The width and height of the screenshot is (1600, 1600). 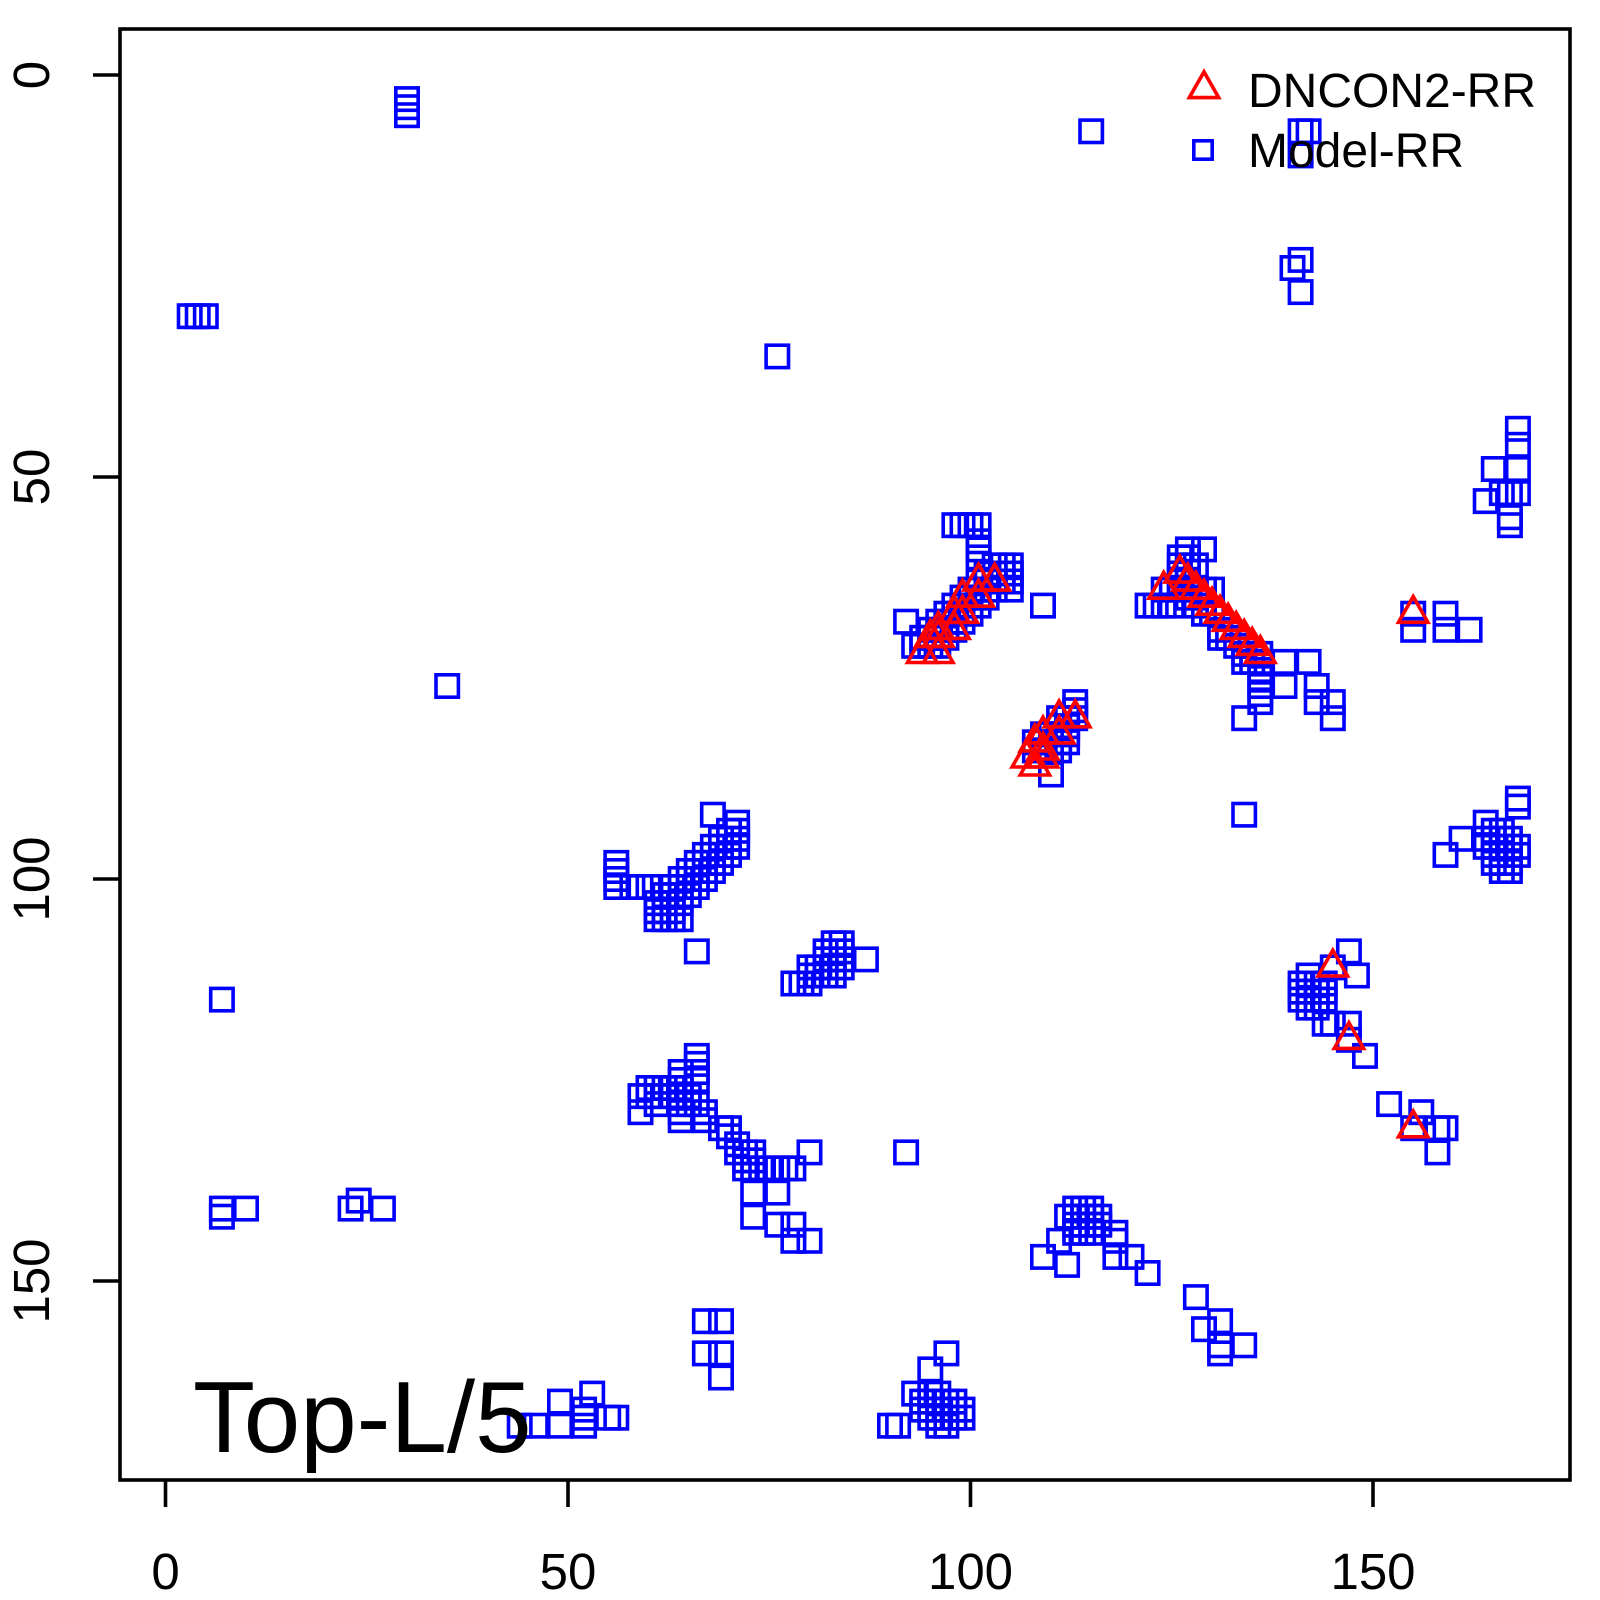 What do you see at coordinates (1392, 91) in the screenshot?
I see `svg-text: DNCON2-RR` at bounding box center [1392, 91].